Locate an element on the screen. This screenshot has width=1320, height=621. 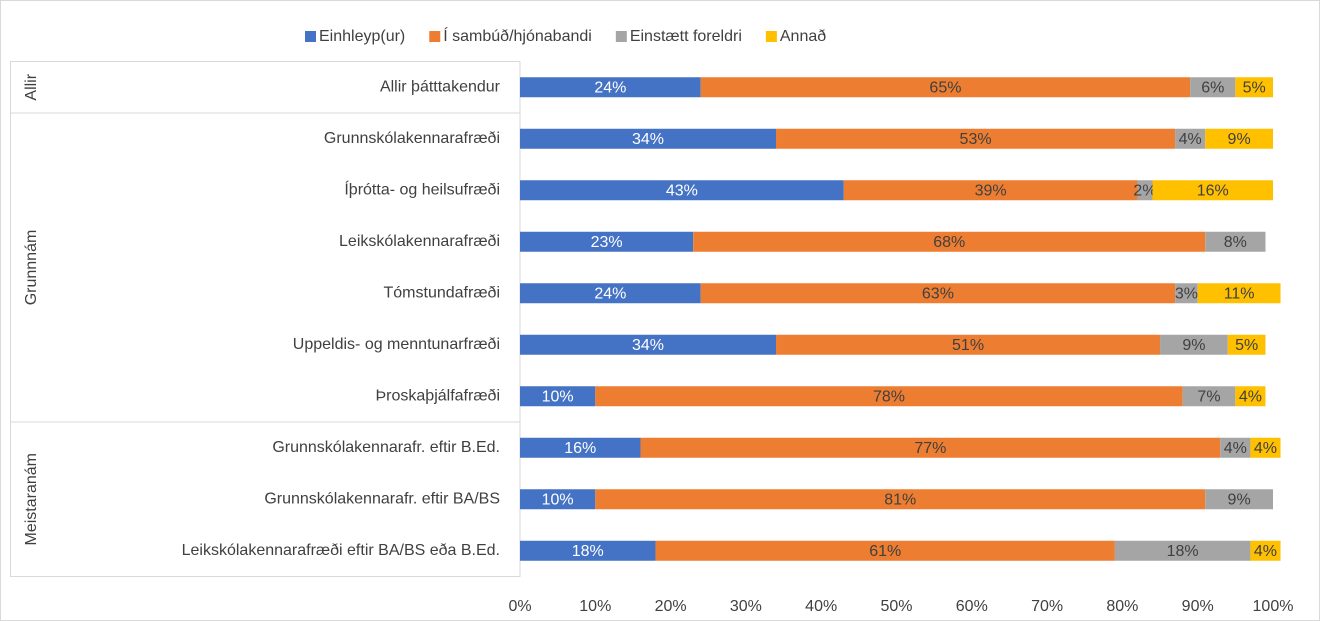
value-label: 77% is located at coordinates (930, 448).